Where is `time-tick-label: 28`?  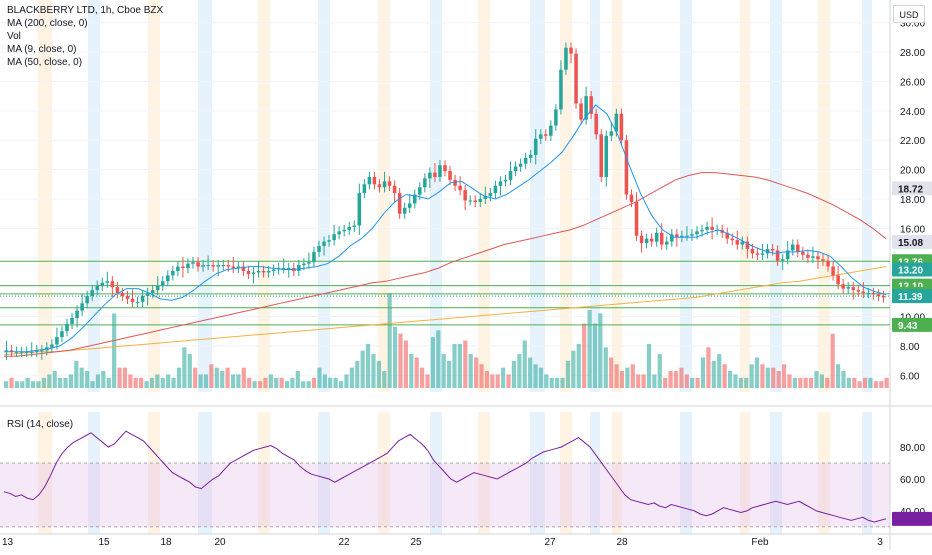
time-tick-label: 28 is located at coordinates (622, 542).